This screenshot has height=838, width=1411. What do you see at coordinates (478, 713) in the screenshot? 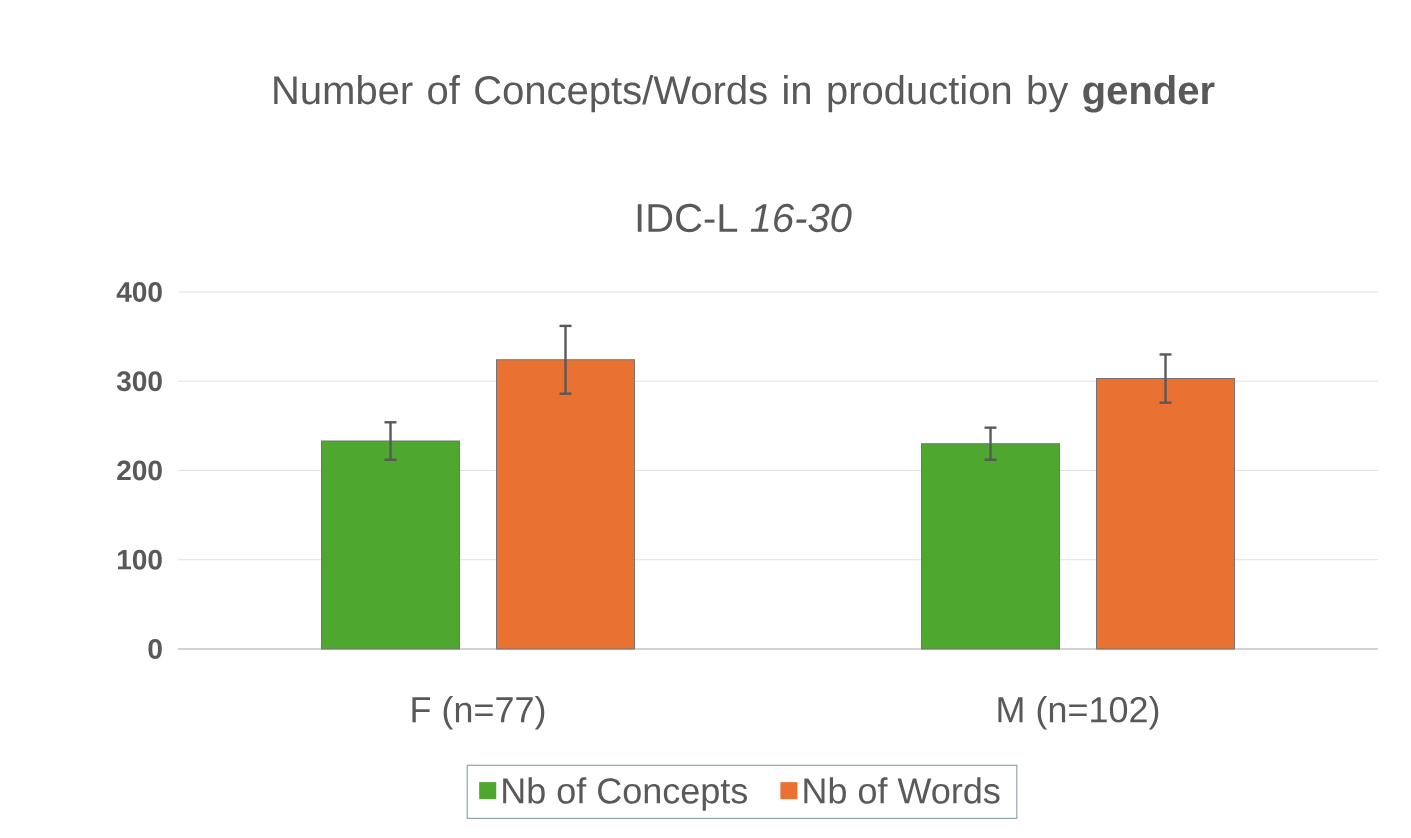
I see `x-tick-label: F (n=77)` at bounding box center [478, 713].